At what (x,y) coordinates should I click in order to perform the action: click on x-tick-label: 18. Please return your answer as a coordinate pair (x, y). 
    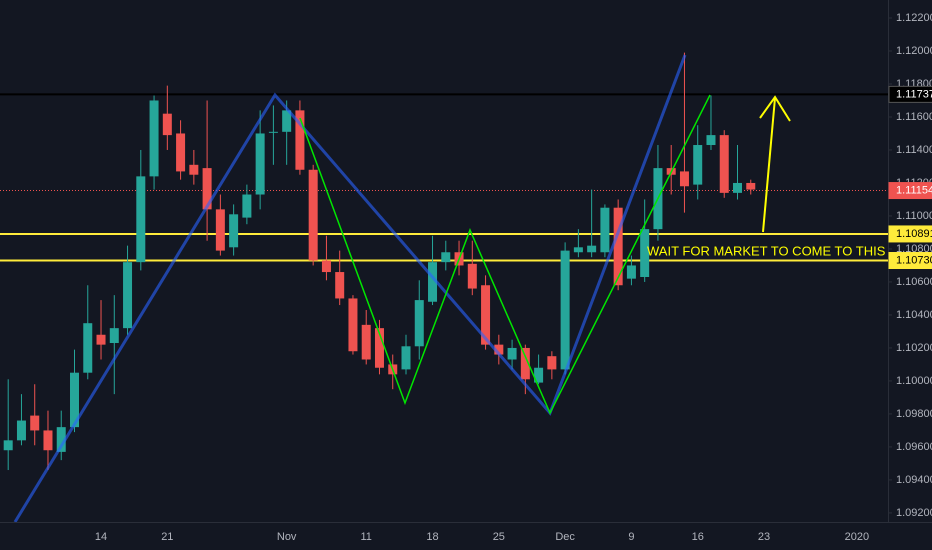
    Looking at the image, I should click on (432, 537).